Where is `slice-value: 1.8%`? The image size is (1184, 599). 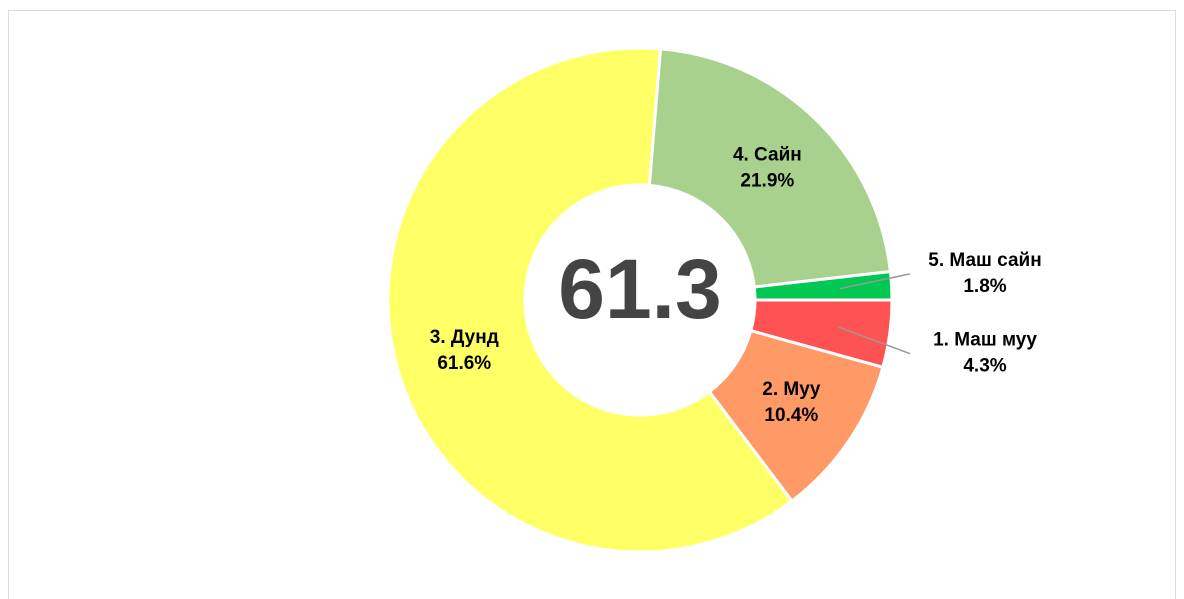
slice-value: 1.8% is located at coordinates (984, 286).